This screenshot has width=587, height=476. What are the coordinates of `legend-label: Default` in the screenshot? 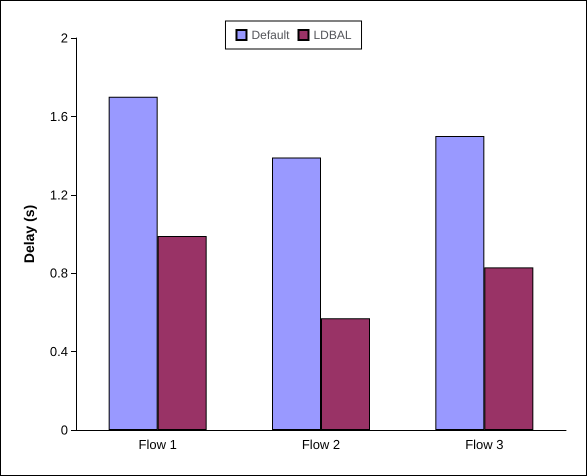 It's located at (270, 35).